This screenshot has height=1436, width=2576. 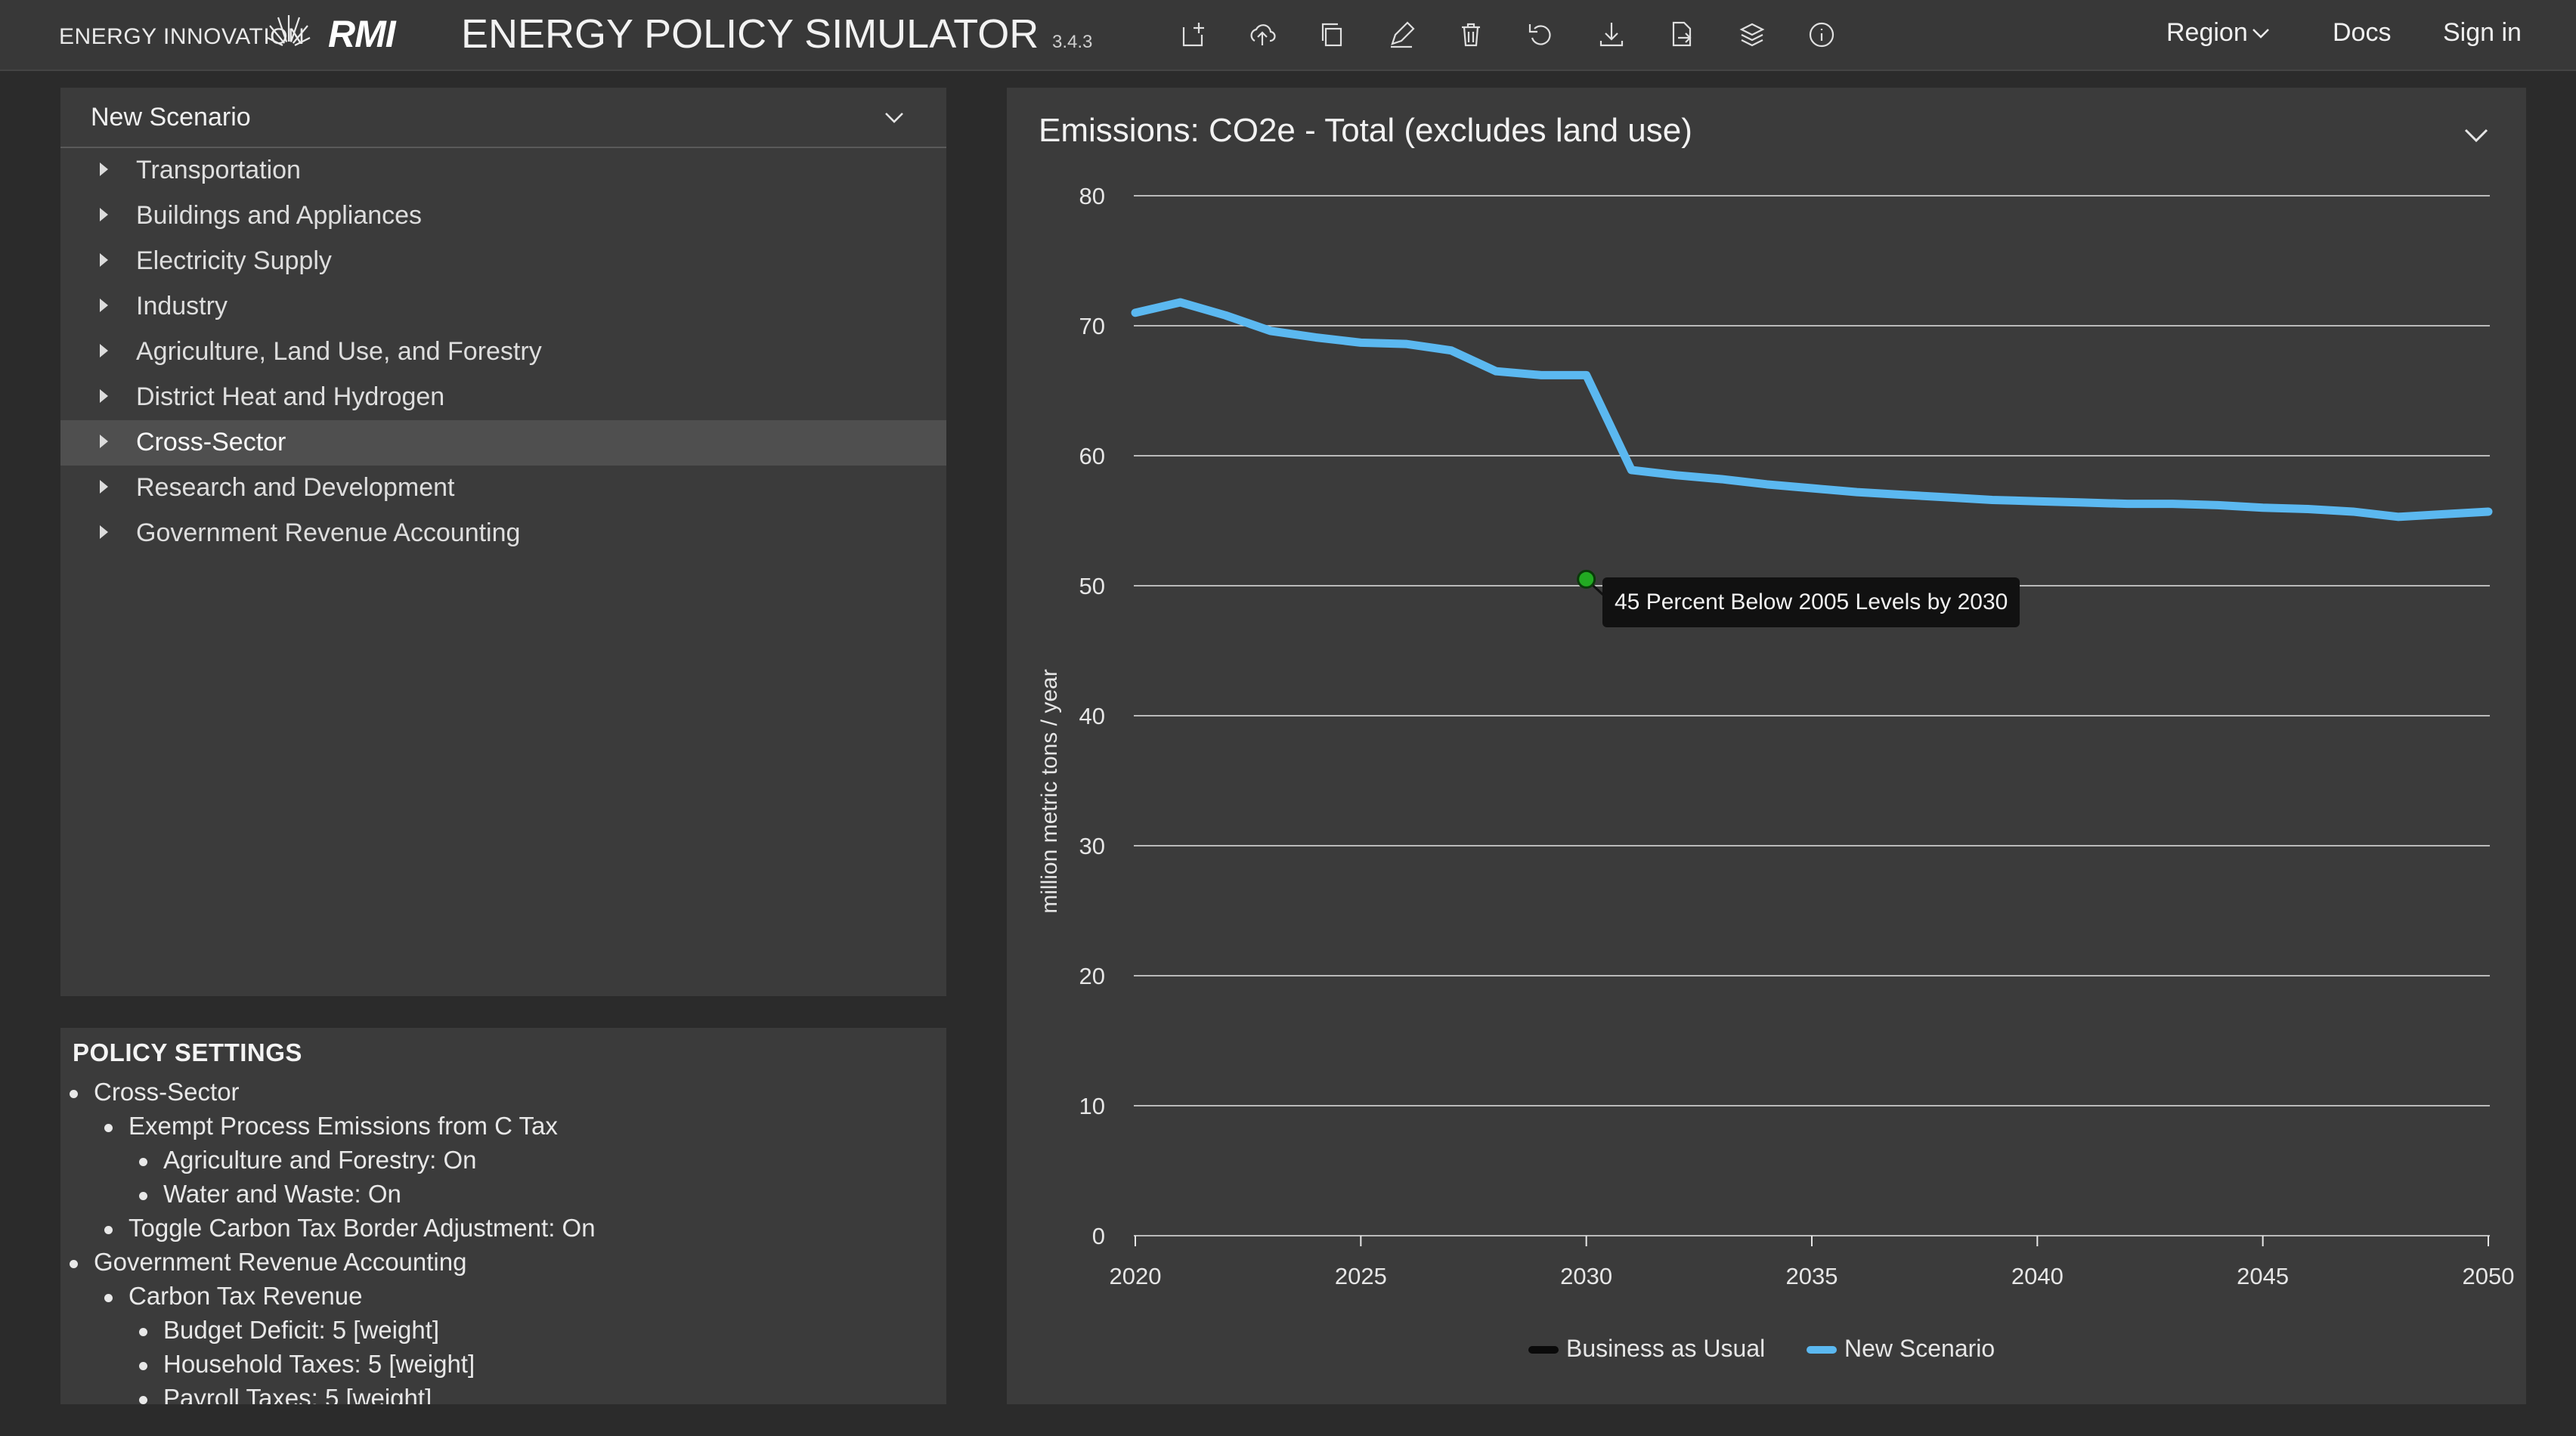 I want to click on y-tick-label: 10, so click(x=1092, y=1106).